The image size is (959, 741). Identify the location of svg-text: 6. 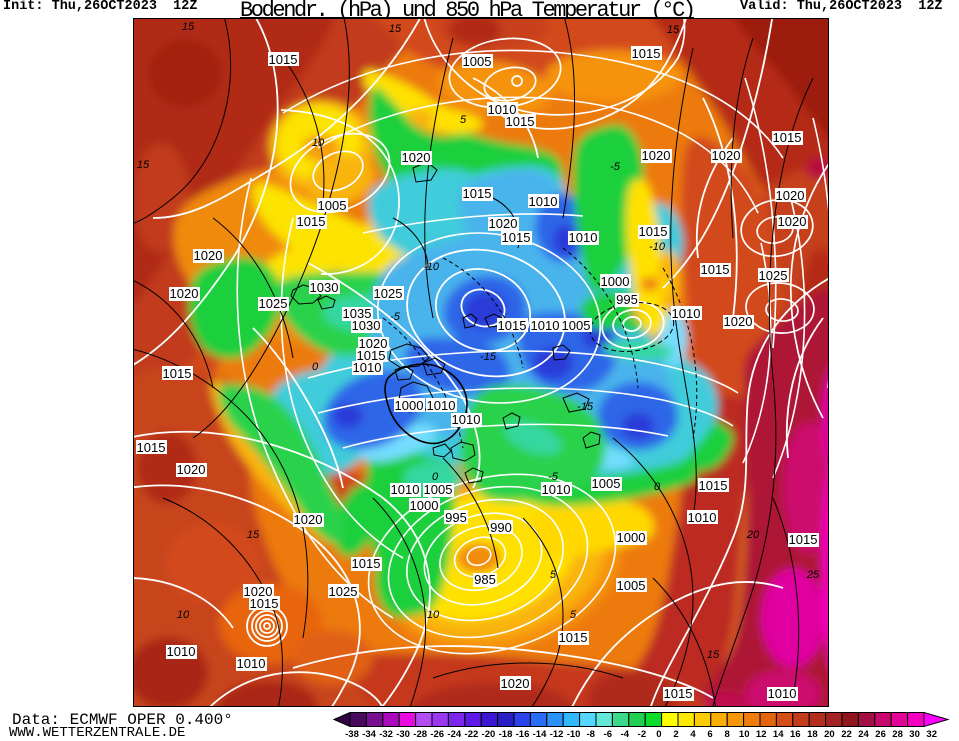
(709, 734).